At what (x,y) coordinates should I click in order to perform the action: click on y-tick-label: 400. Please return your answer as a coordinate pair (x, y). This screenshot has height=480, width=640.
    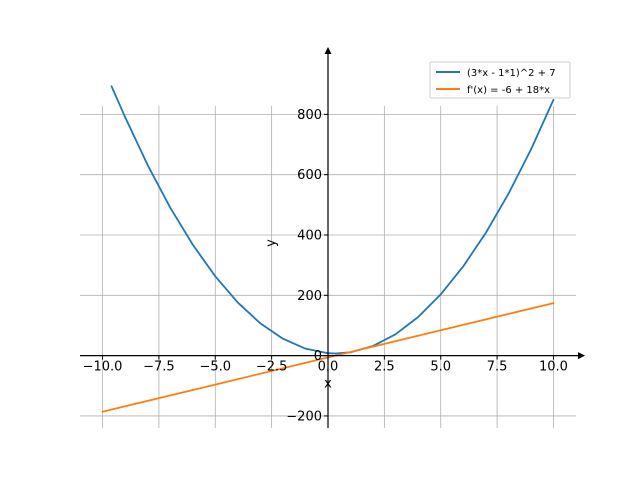
    Looking at the image, I should click on (309, 235).